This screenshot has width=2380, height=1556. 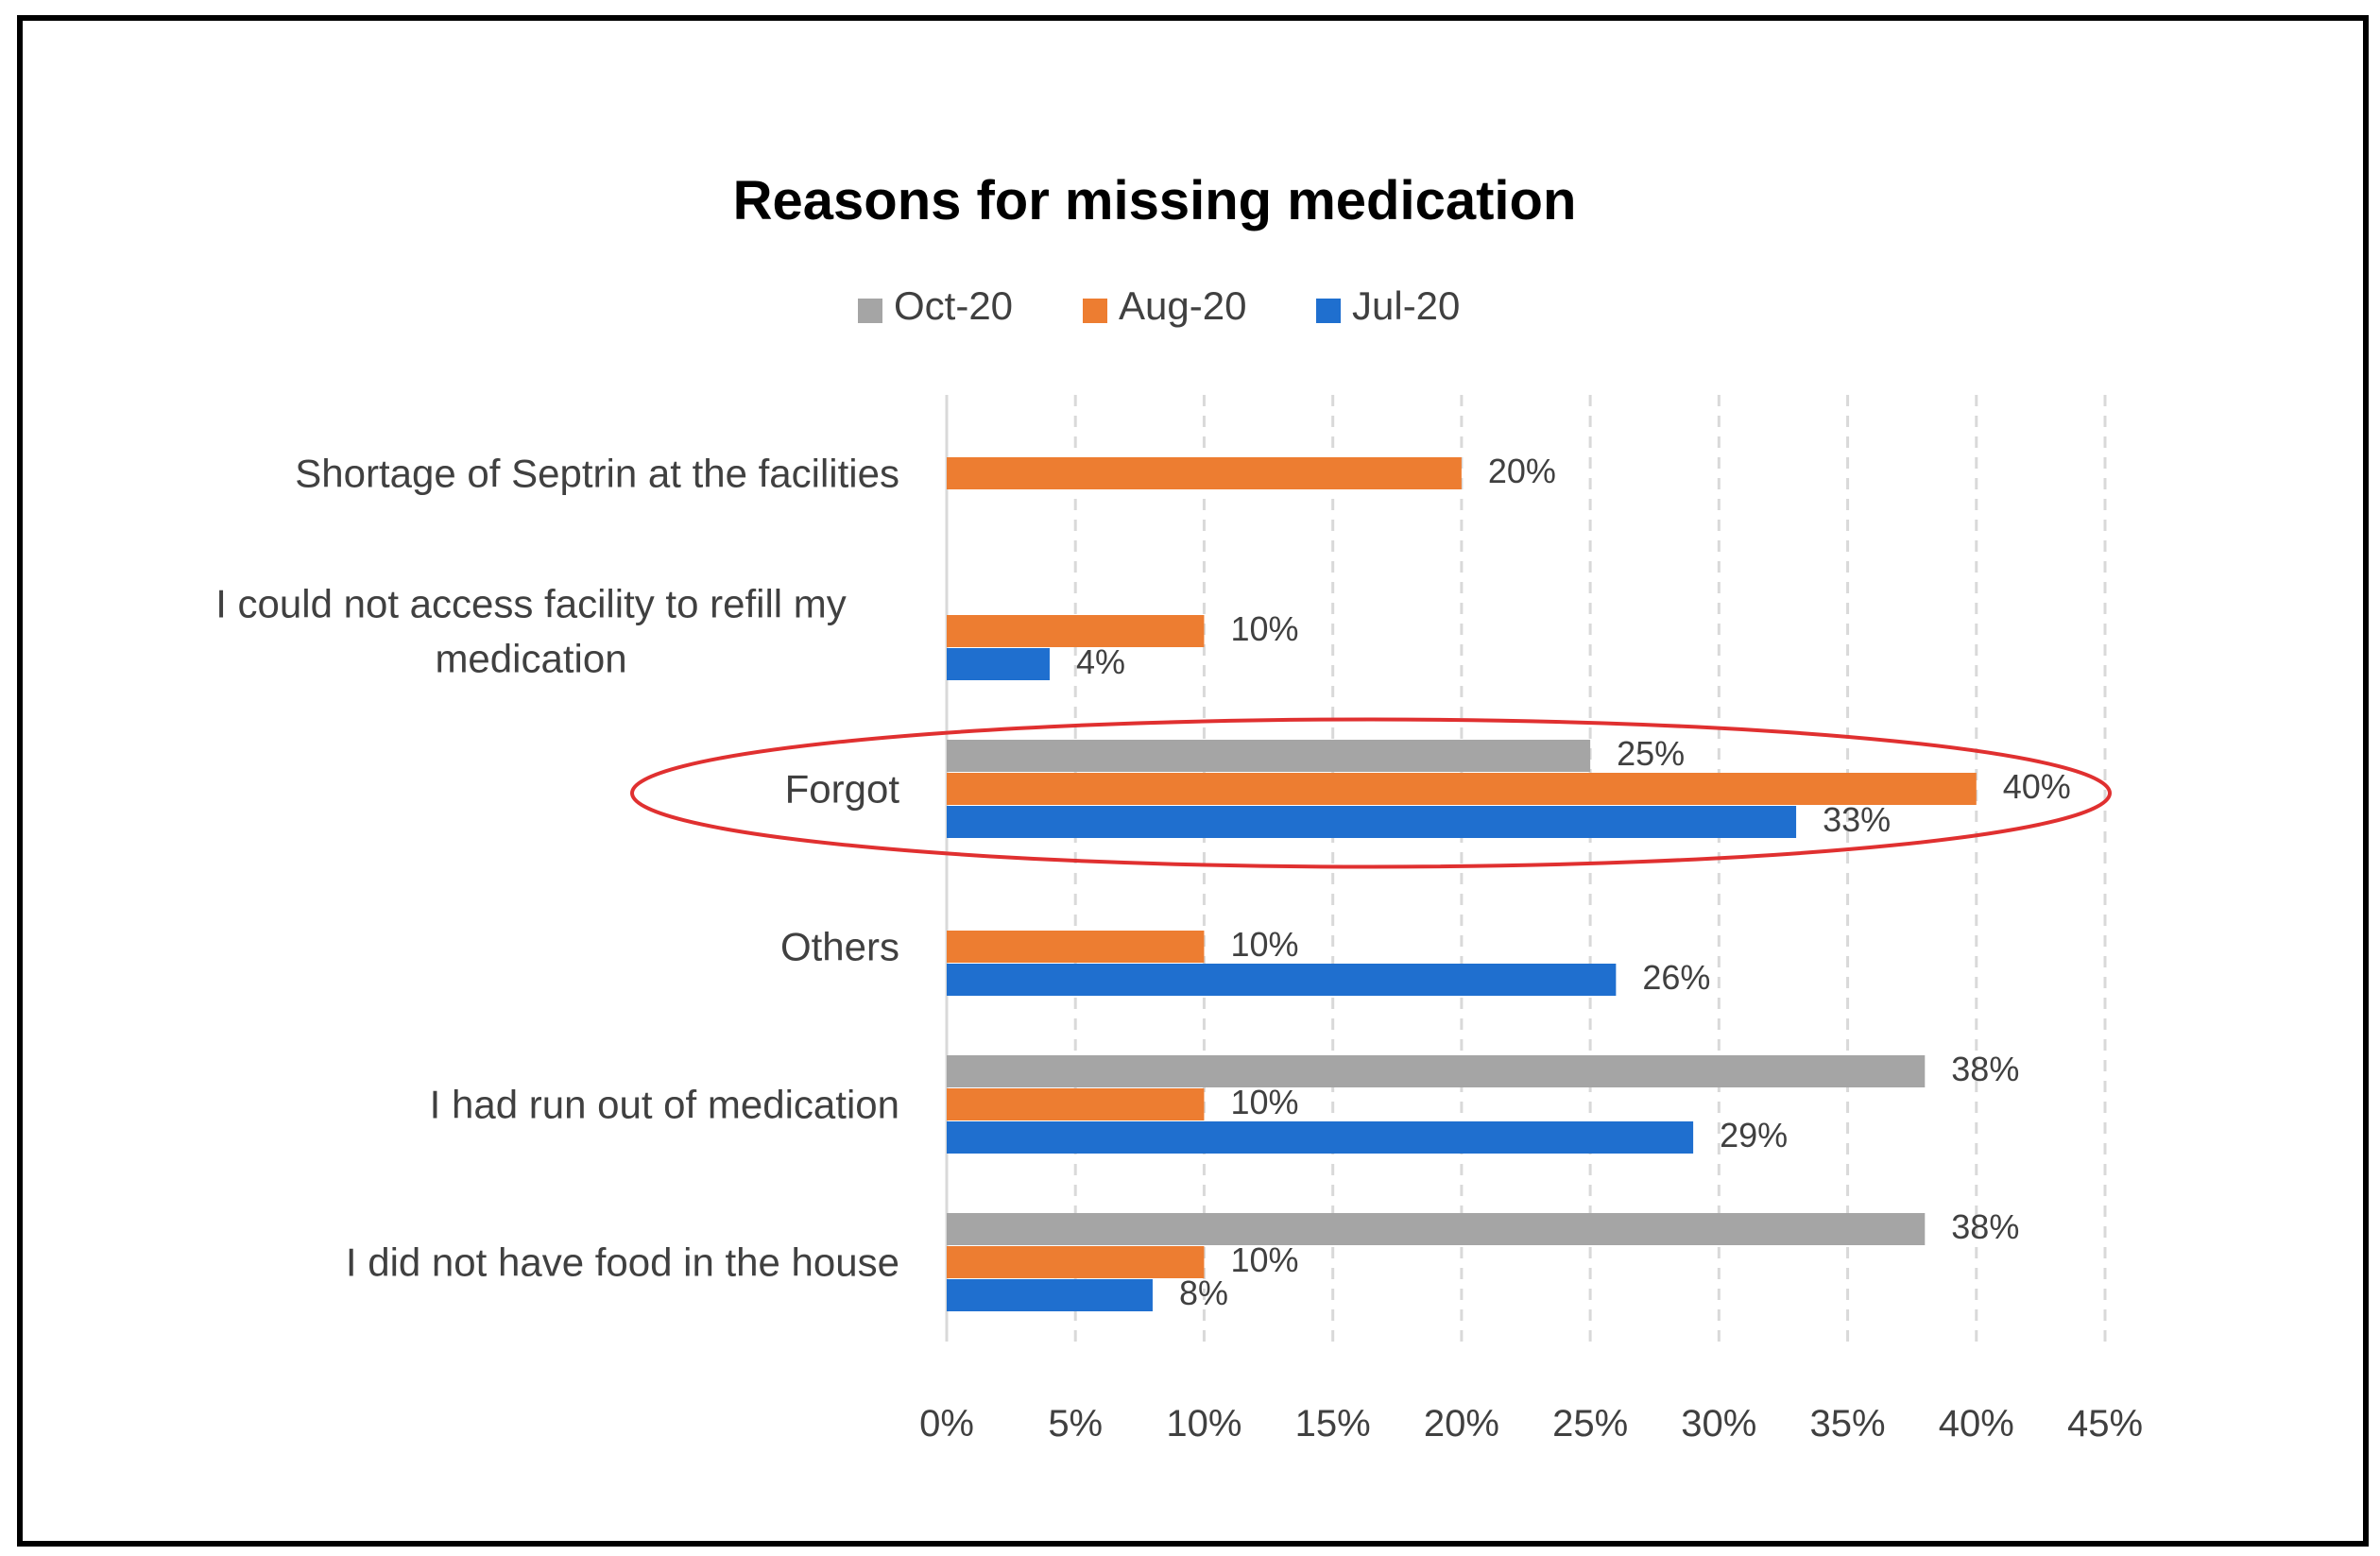 I want to click on x-tick-label: 10%, so click(x=1203, y=1424).